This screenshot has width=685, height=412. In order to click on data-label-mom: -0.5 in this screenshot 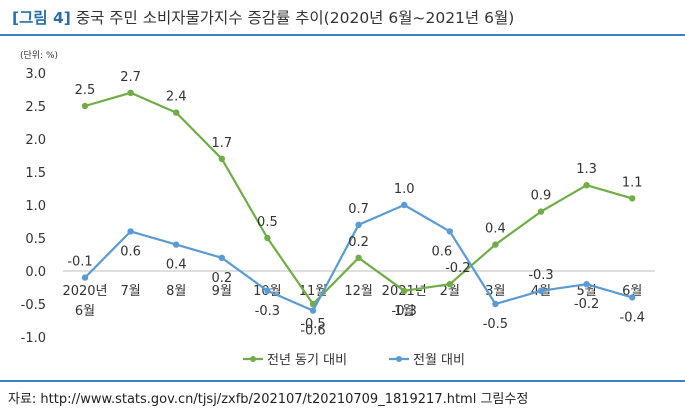, I will do `click(495, 324)`.